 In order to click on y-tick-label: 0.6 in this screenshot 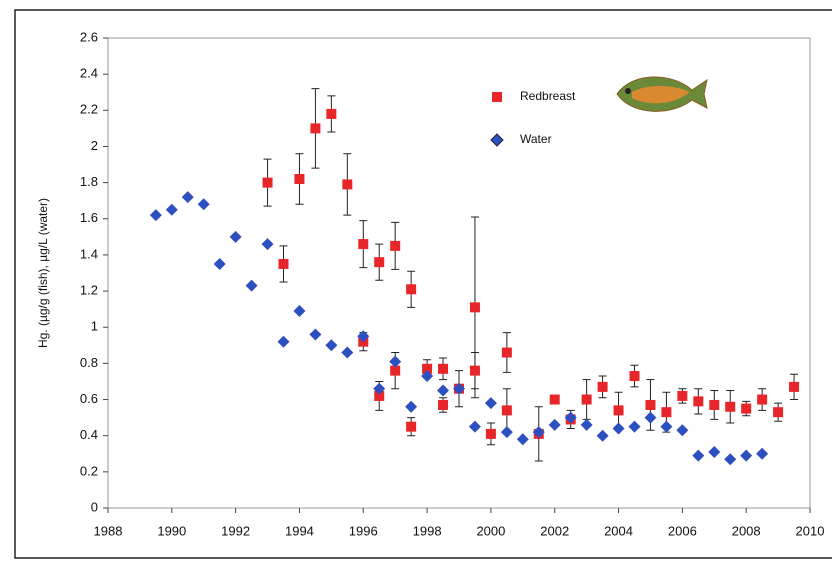, I will do `click(89, 398)`.